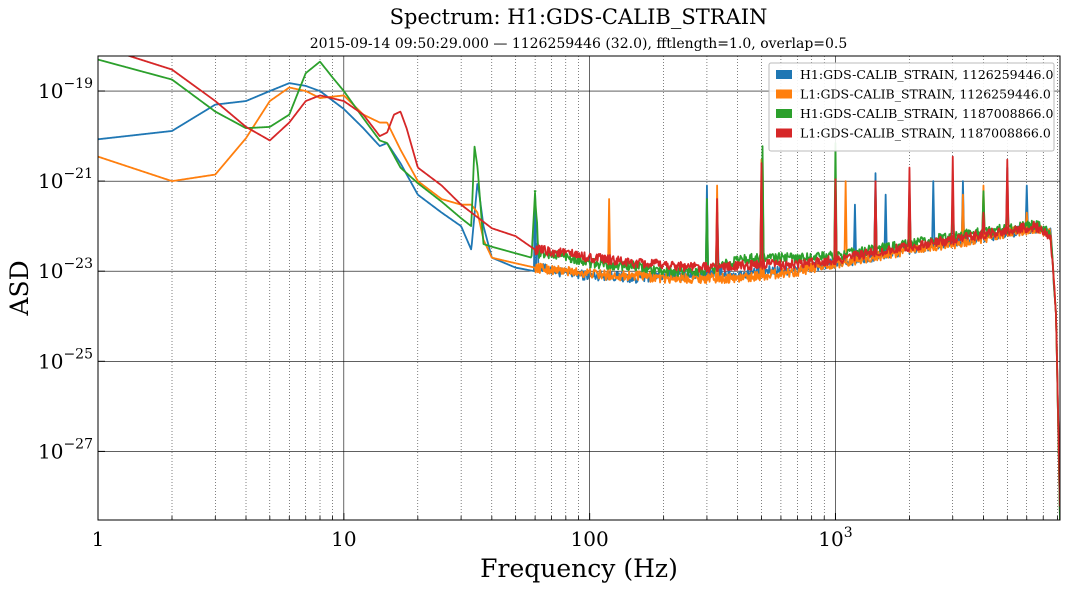 This screenshot has height=592, width=1069. I want to click on y-tick-label: 10−25, so click(65, 359).